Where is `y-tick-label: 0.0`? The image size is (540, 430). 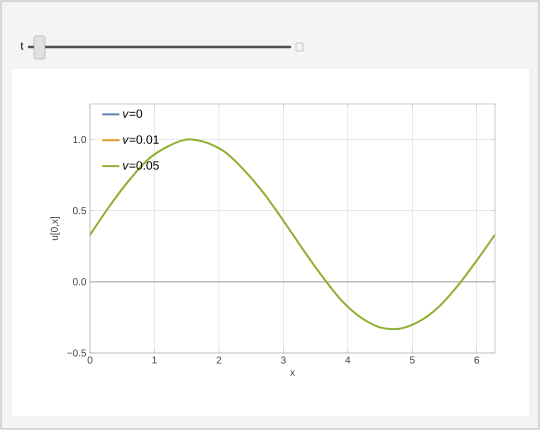
y-tick-label: 0.0 is located at coordinates (79, 282).